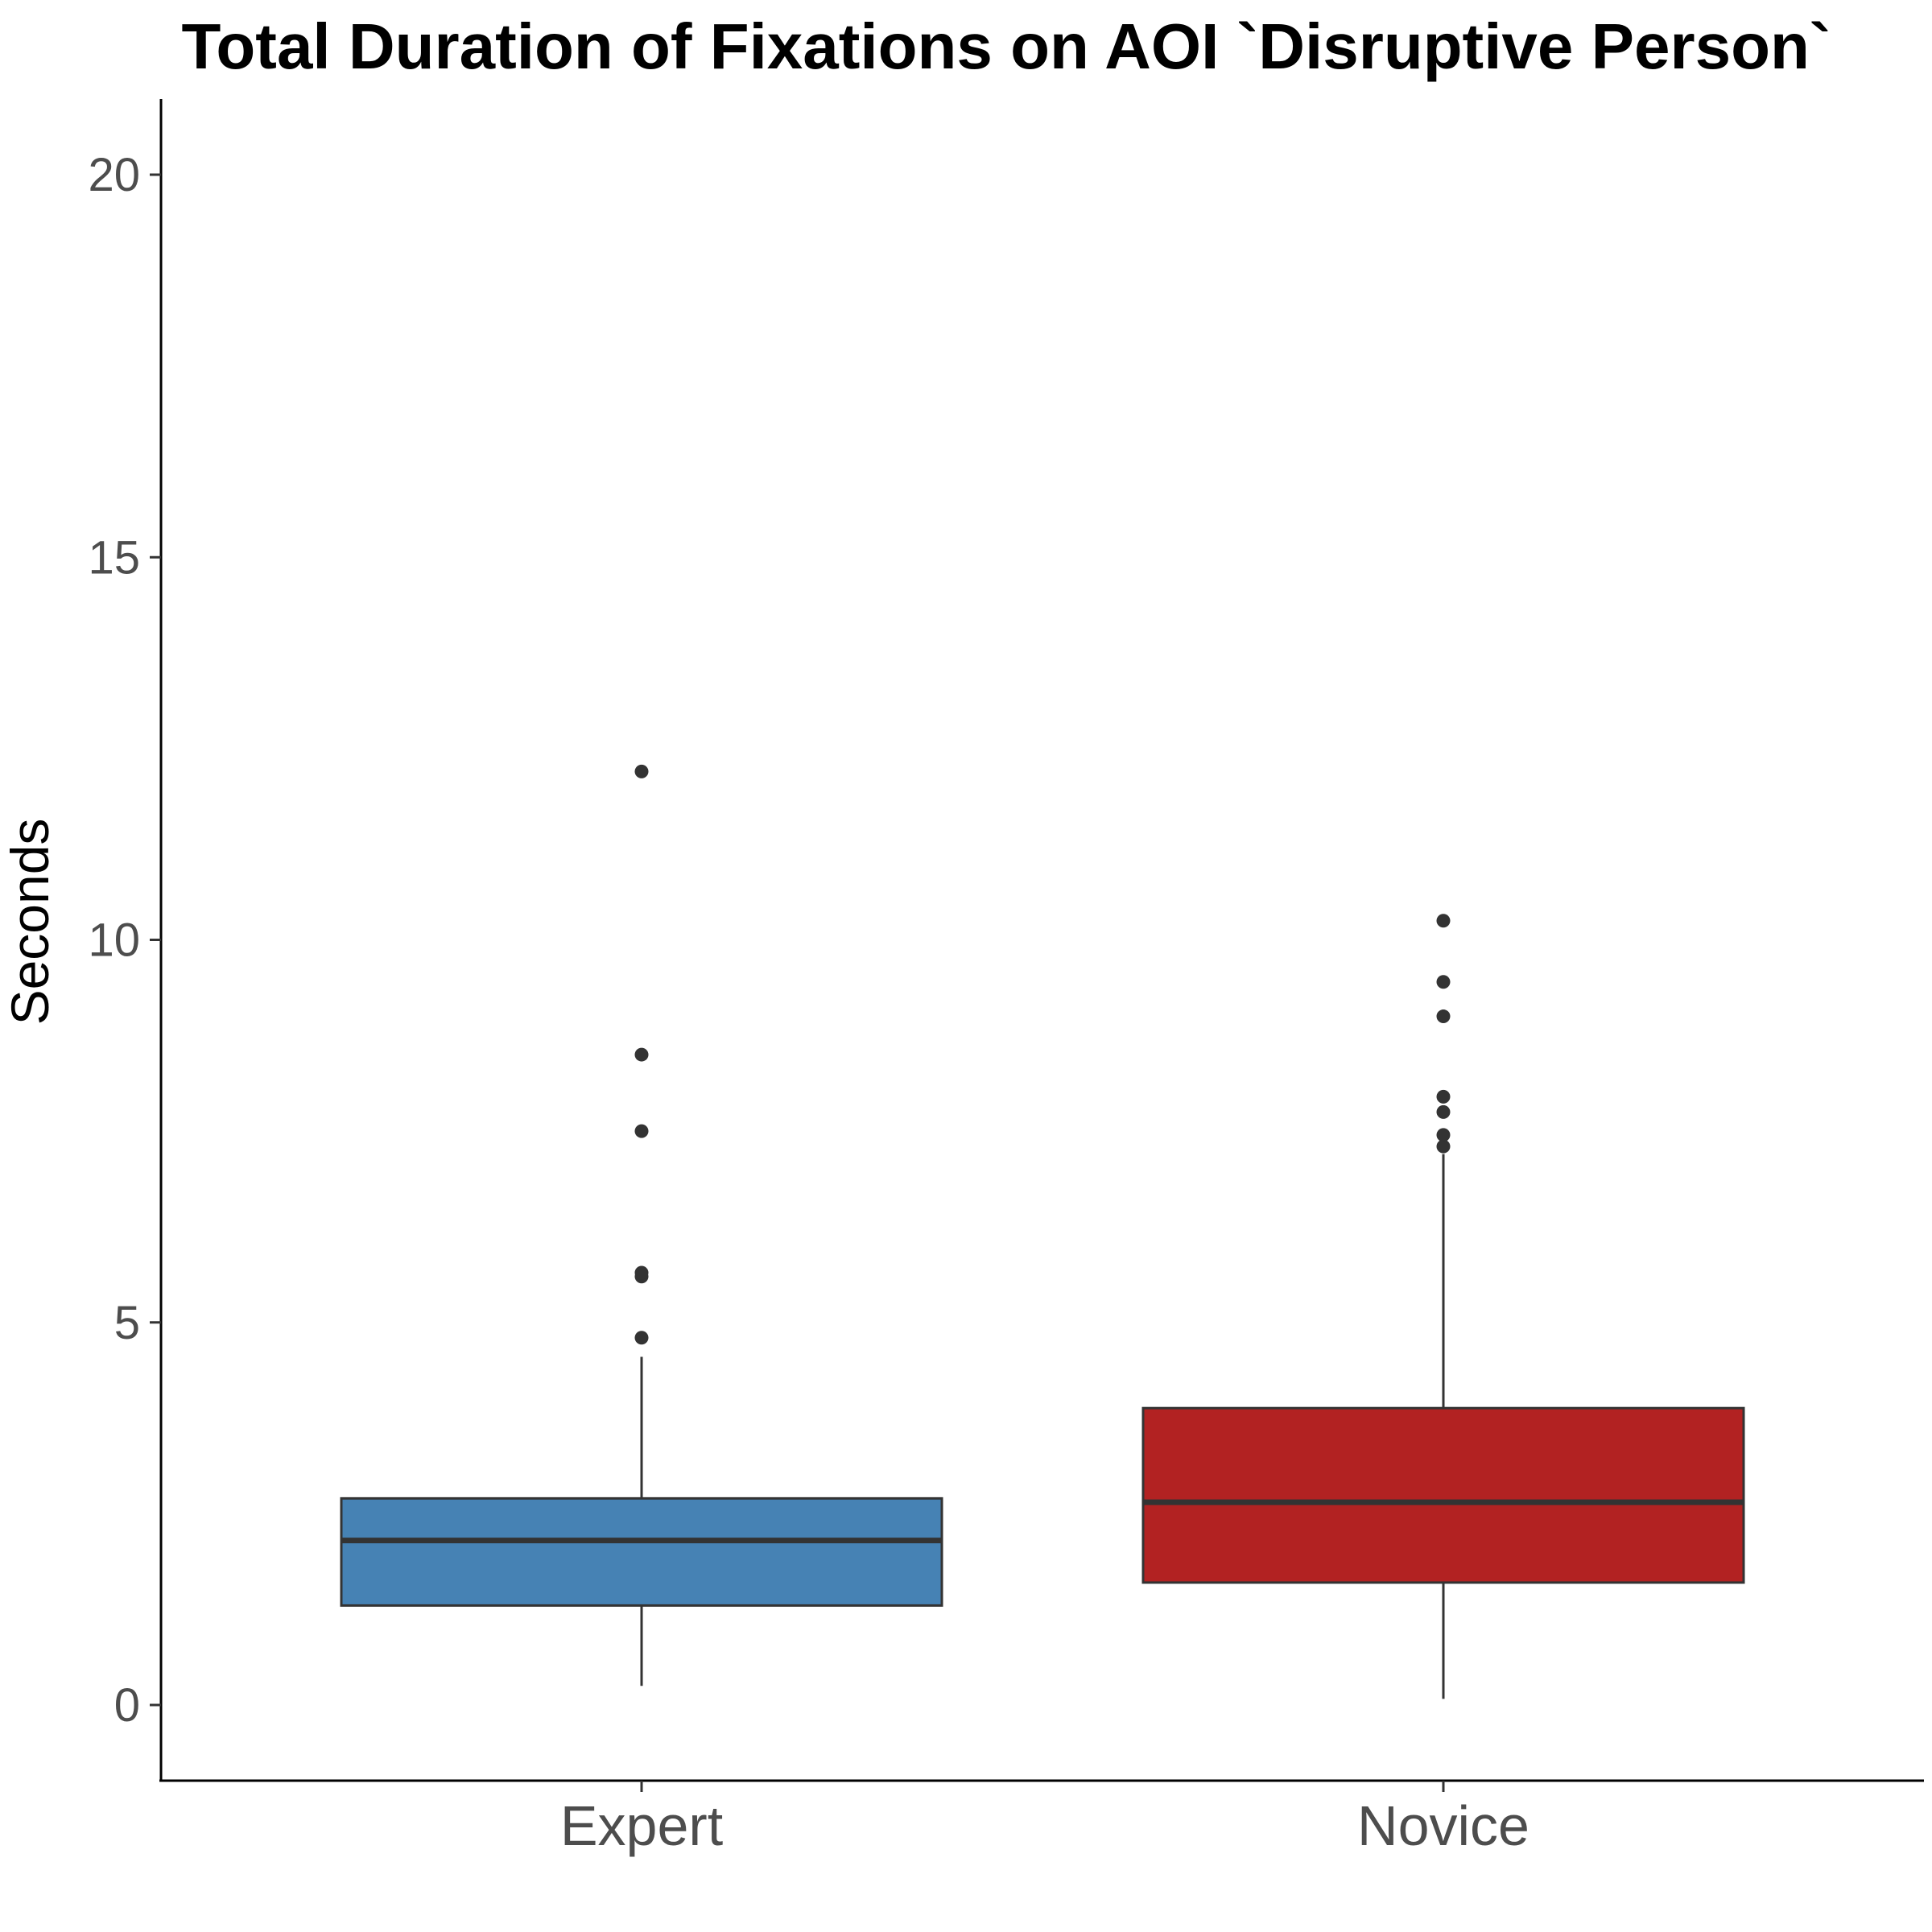  I want to click on y-ticks: 0 5 10 15 20, so click(124, 940).